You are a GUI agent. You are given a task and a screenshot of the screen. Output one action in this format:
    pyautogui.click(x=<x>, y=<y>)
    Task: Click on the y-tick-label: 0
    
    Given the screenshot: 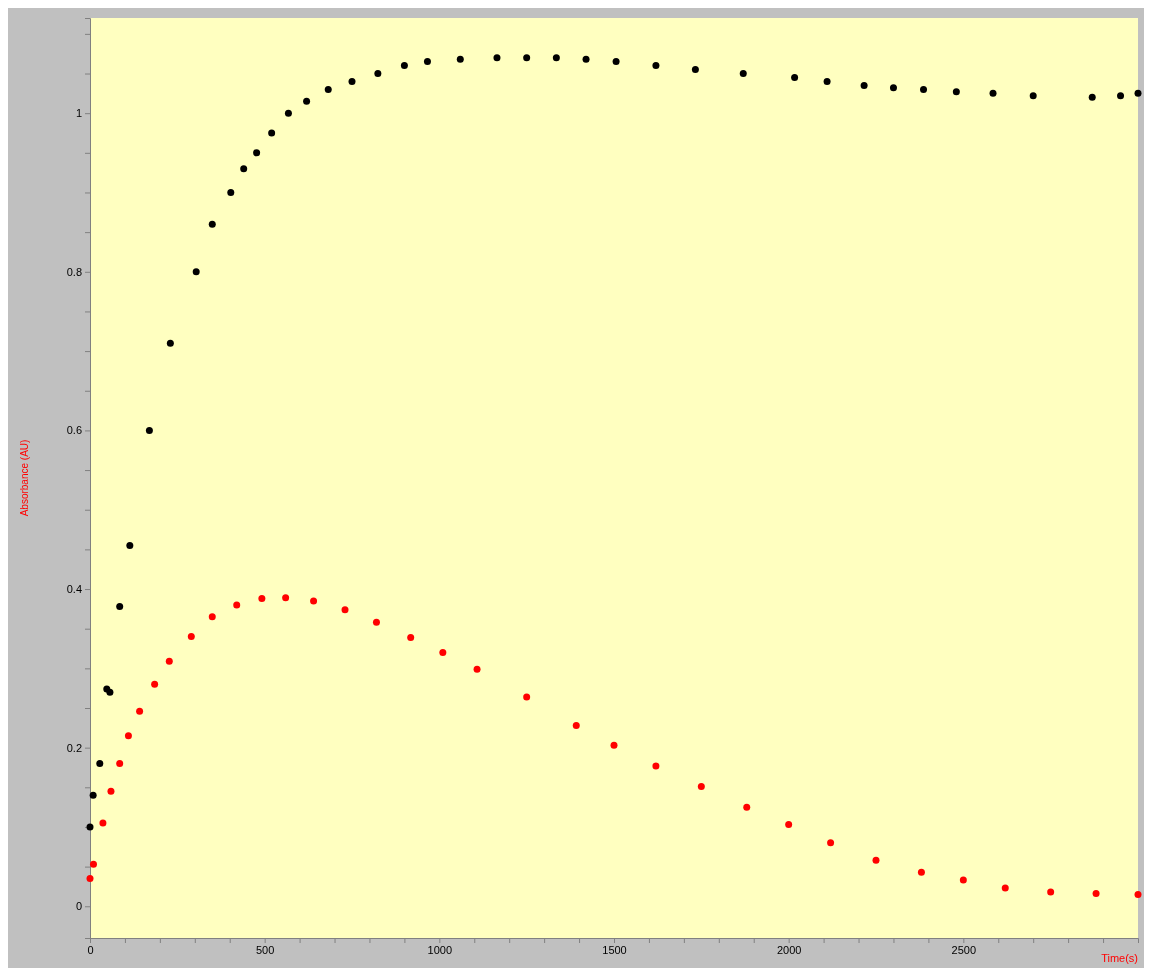 What is the action you would take?
    pyautogui.click(x=78, y=906)
    